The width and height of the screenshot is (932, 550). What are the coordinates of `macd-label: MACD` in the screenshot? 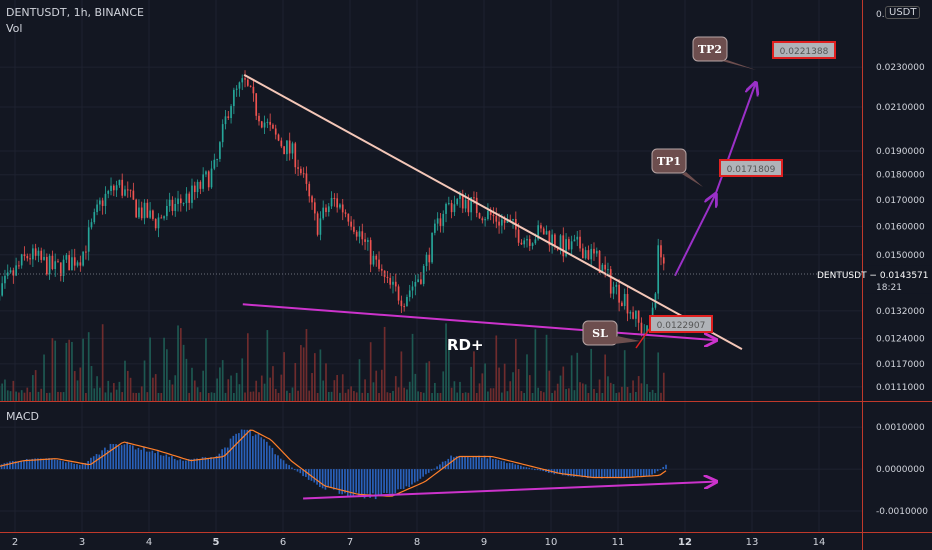 It's located at (22, 416).